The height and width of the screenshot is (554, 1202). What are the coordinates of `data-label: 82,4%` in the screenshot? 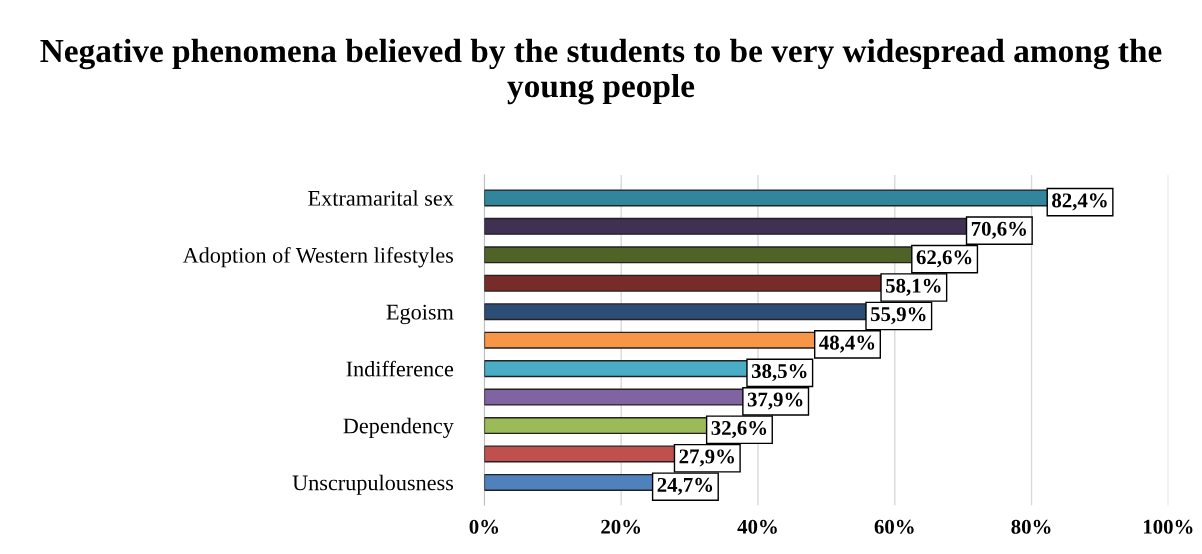 It's located at (1079, 202).